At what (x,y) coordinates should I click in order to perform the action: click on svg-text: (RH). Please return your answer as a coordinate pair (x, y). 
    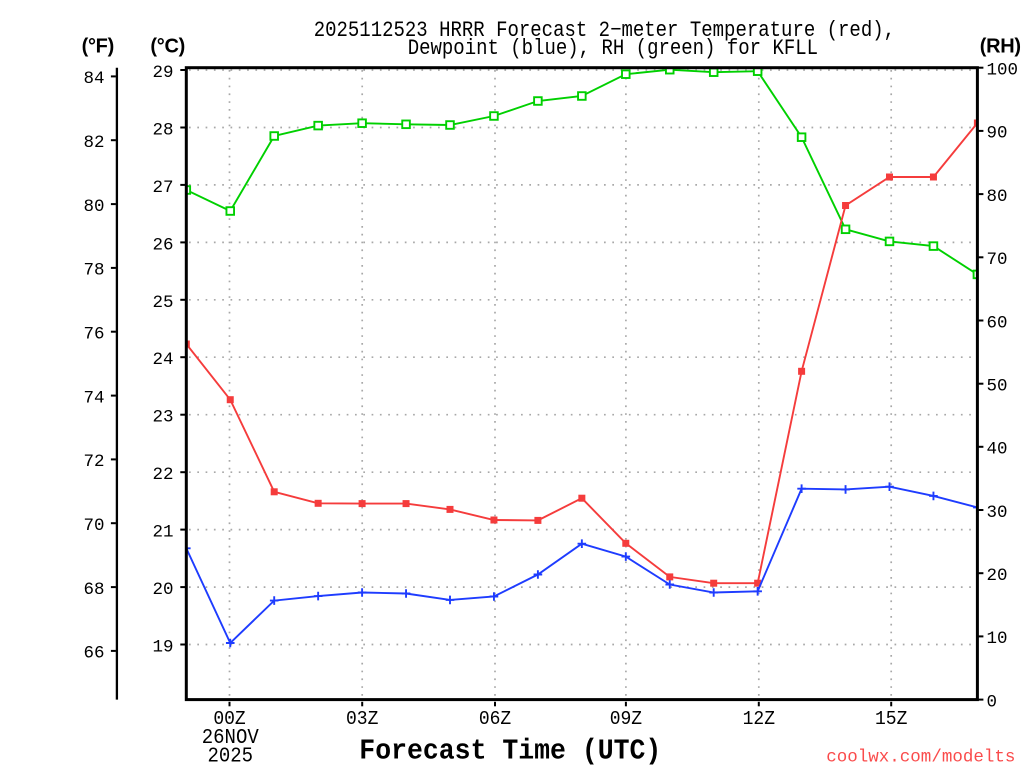
    Looking at the image, I should click on (1000, 47).